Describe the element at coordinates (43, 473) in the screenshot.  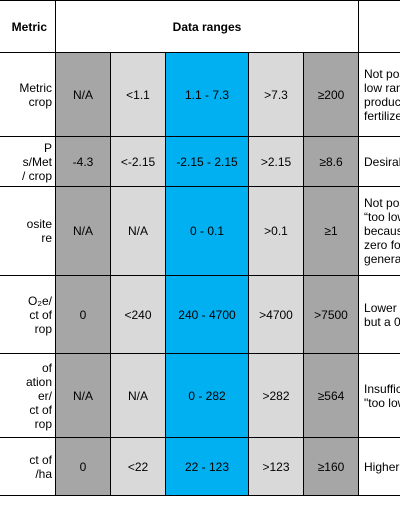
I see `metric-line: /ha` at that location.